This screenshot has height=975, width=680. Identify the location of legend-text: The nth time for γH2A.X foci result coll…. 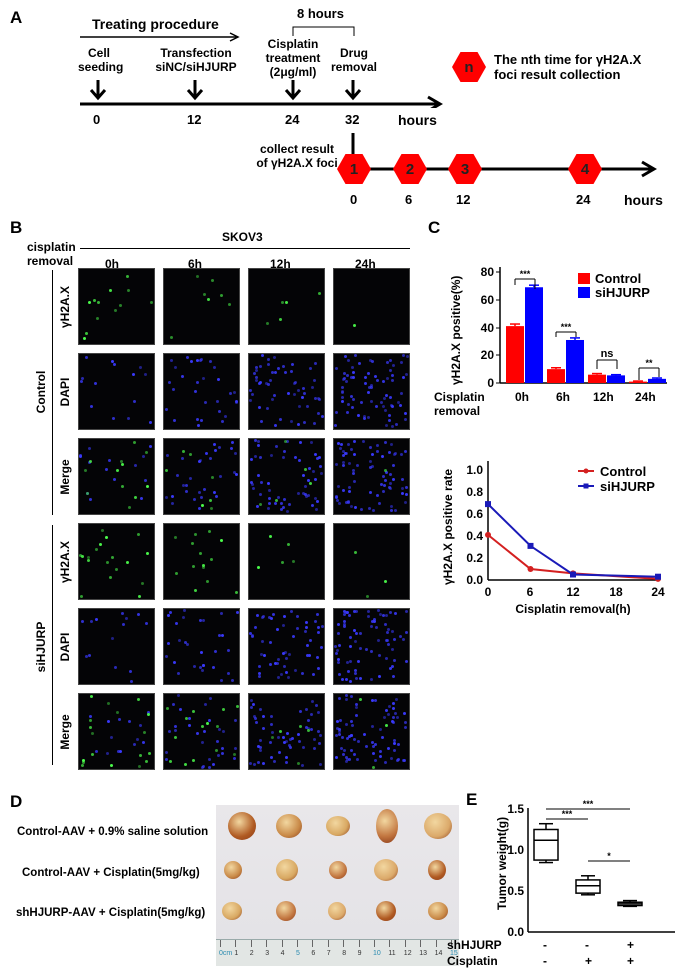
(567, 67).